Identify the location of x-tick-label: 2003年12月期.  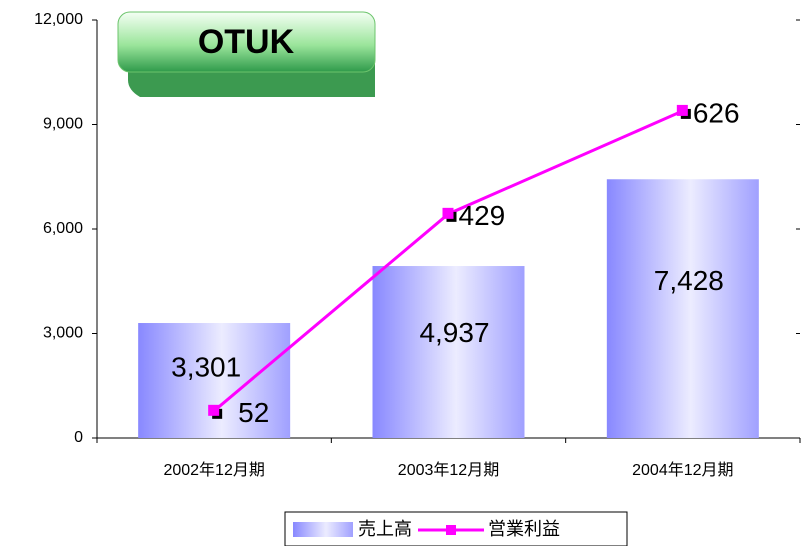
(448, 470).